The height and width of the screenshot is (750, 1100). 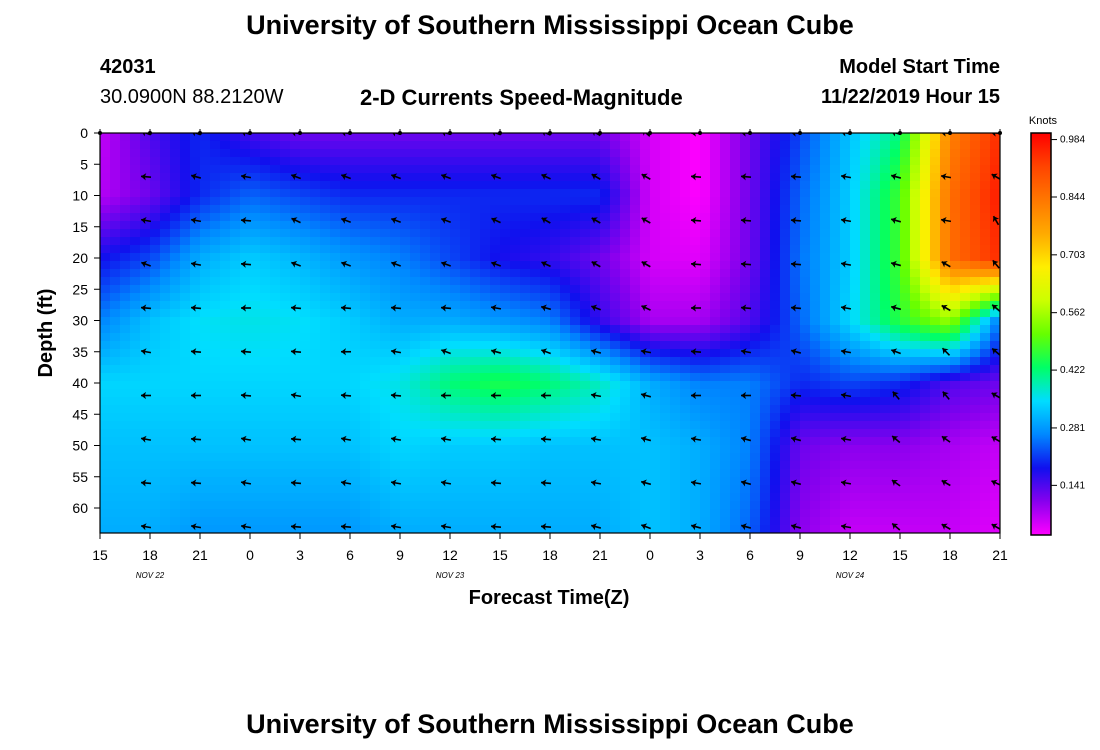 What do you see at coordinates (1072, 140) in the screenshot?
I see `colorbar-tick-label: 0.984` at bounding box center [1072, 140].